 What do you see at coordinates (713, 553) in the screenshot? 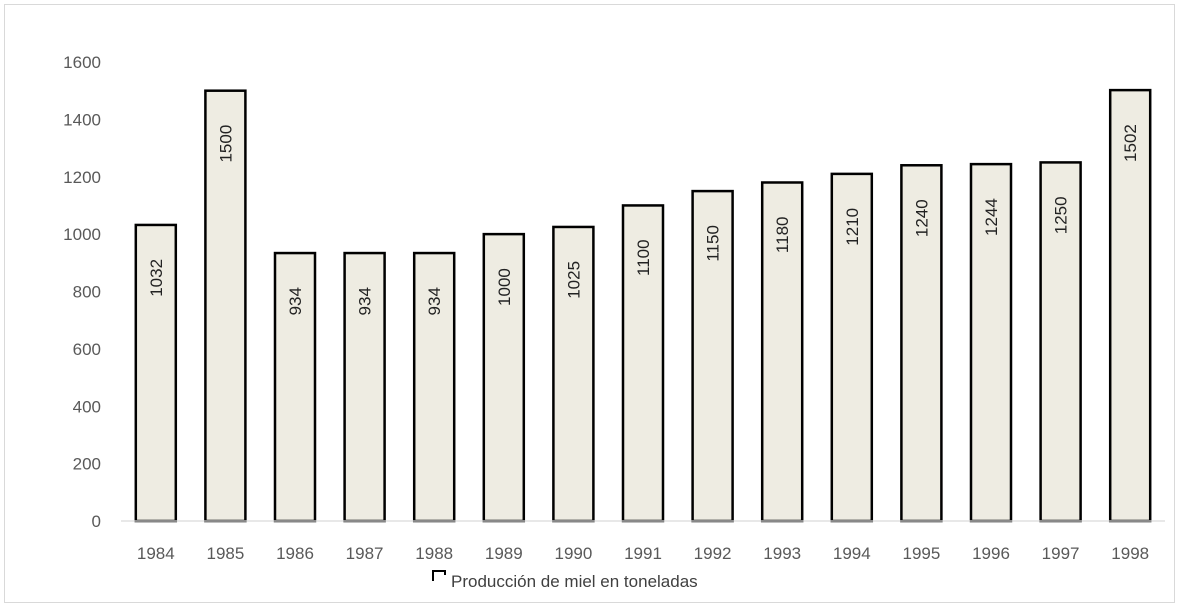
I see `x-tick-label: 1992` at bounding box center [713, 553].